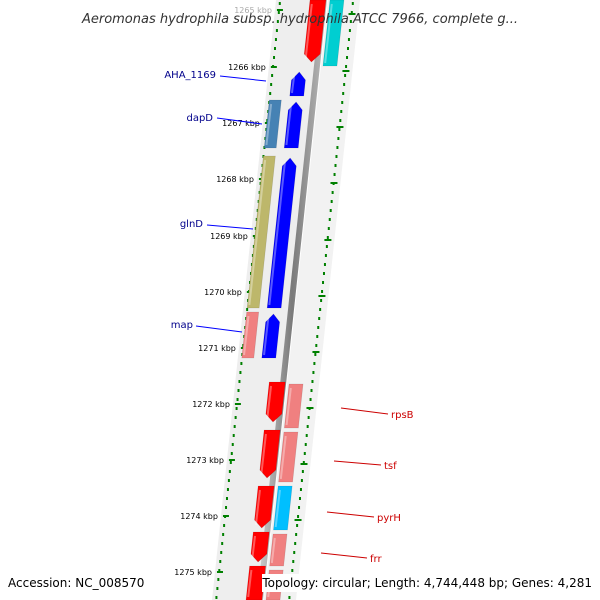  Describe the element at coordinates (191, 224) in the screenshot. I see `gene-label-glnd: glnD` at that location.